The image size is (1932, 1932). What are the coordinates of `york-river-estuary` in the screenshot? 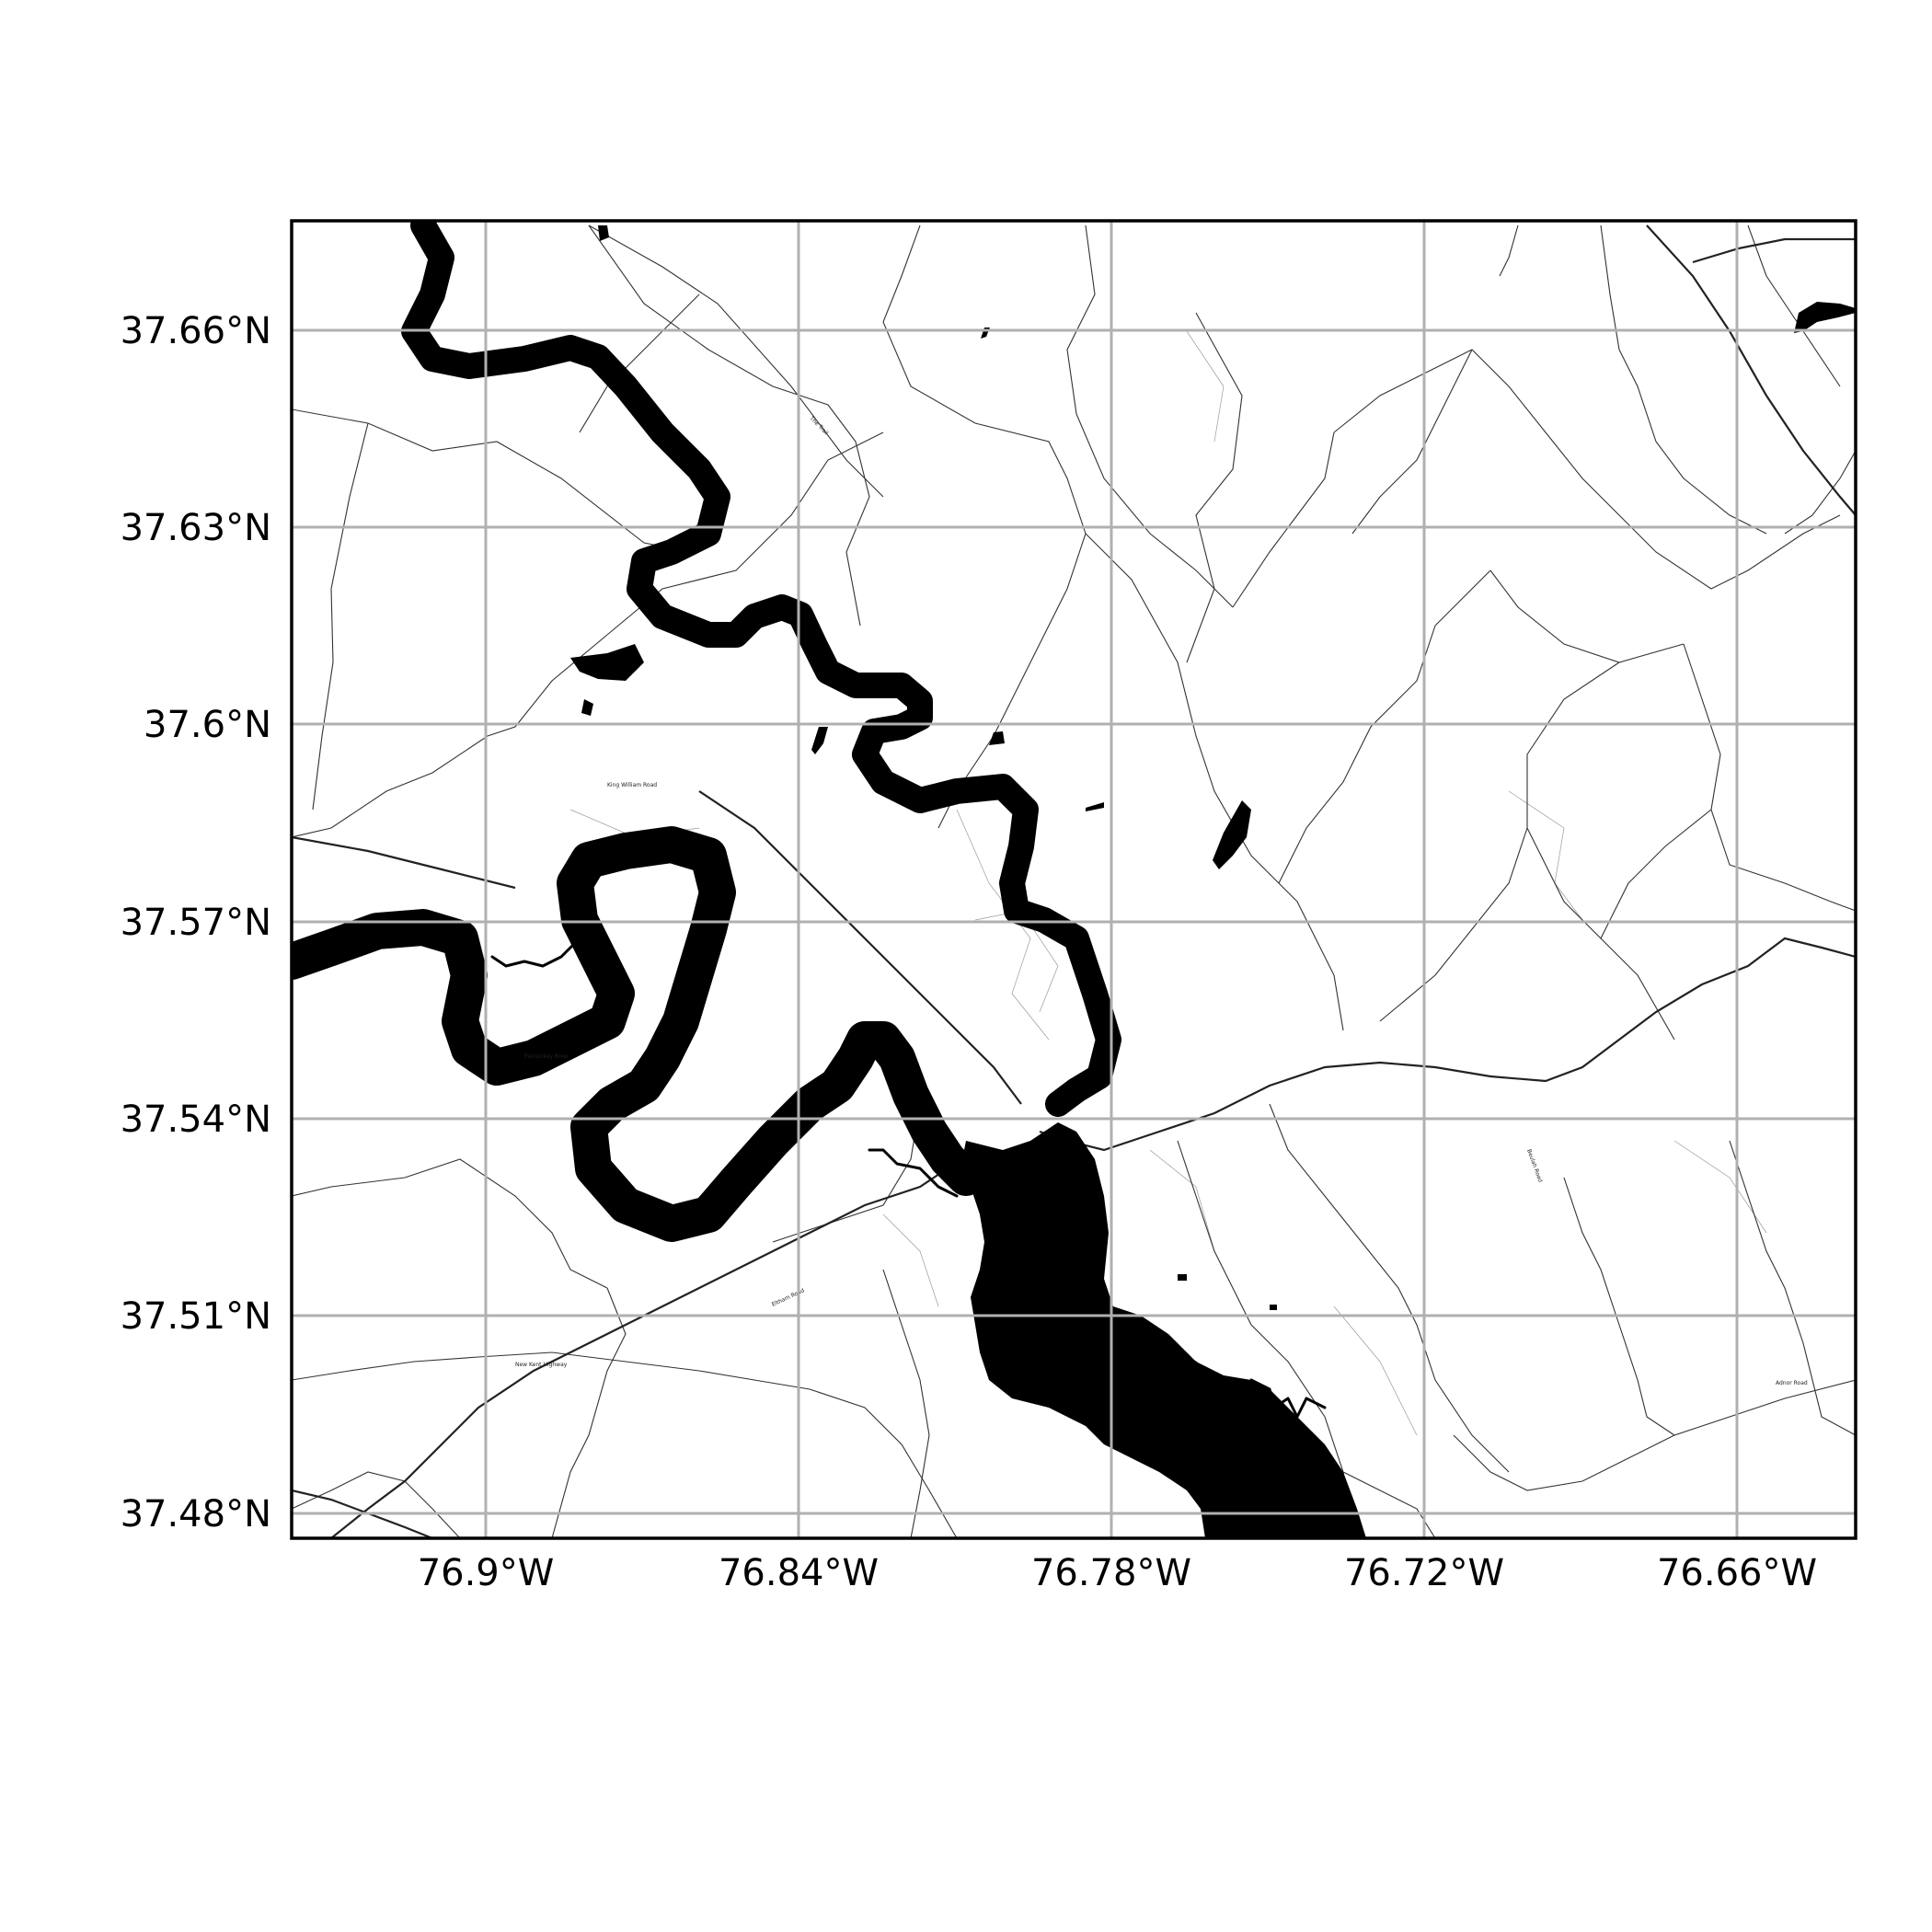 It's located at (1163, 1330).